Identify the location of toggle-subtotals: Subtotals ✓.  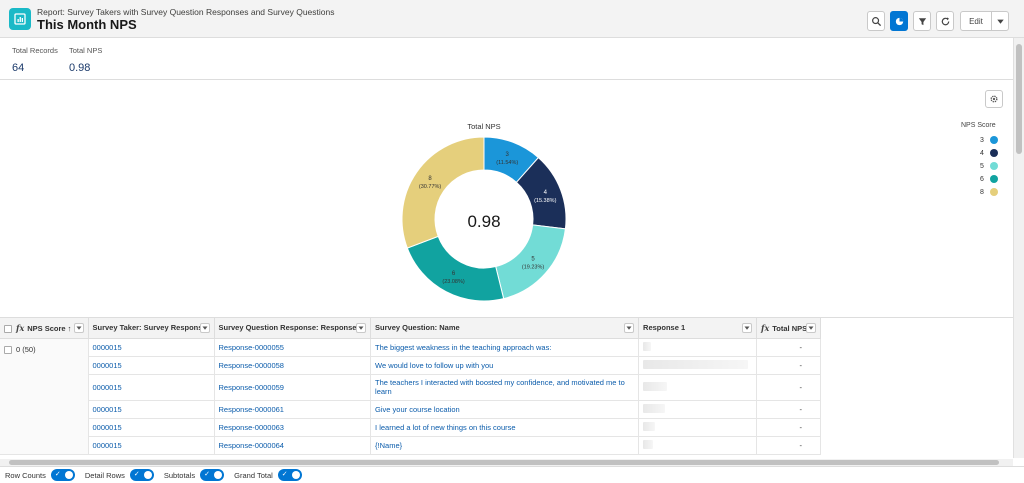
(194, 475).